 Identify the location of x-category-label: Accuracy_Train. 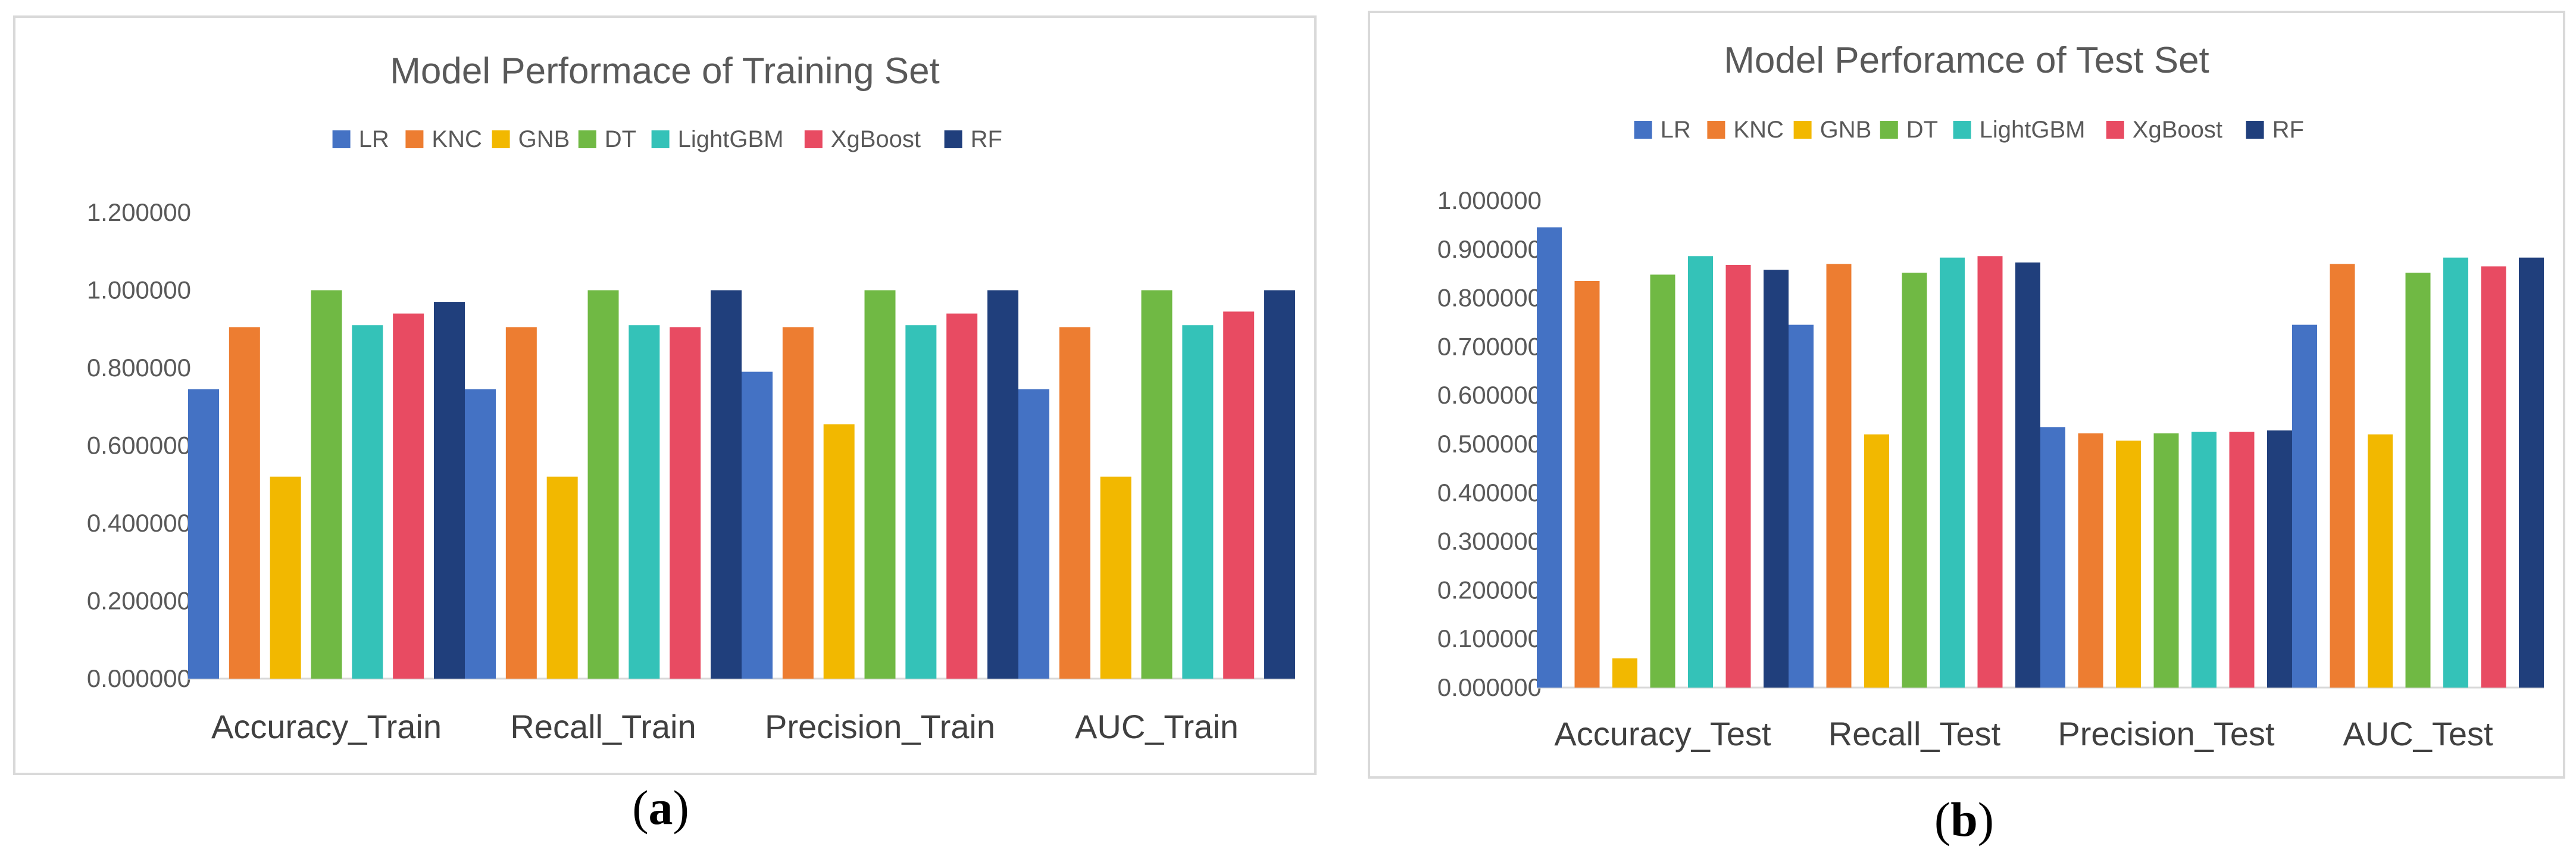
(326, 726).